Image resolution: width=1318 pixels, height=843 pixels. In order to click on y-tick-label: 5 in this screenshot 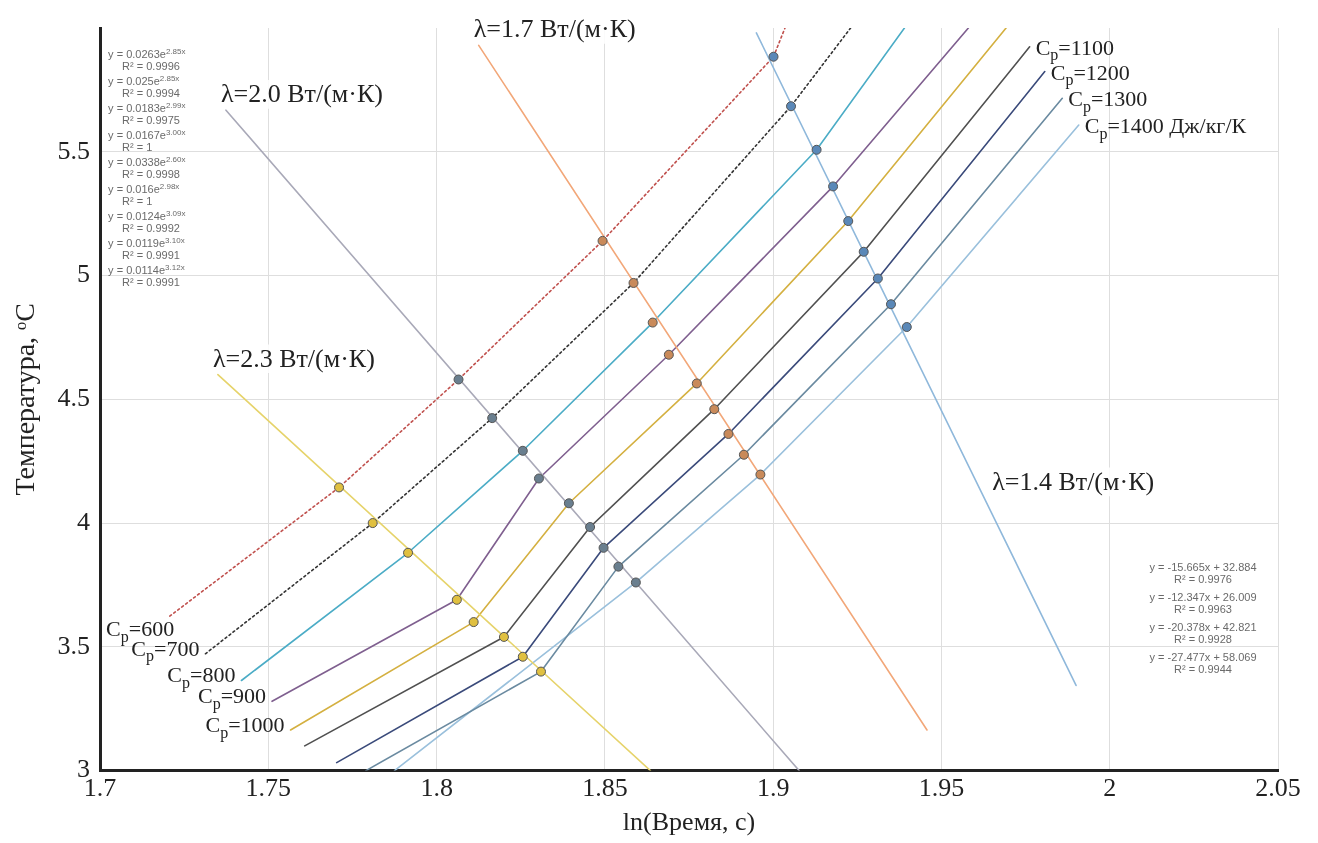, I will do `click(84, 274)`.